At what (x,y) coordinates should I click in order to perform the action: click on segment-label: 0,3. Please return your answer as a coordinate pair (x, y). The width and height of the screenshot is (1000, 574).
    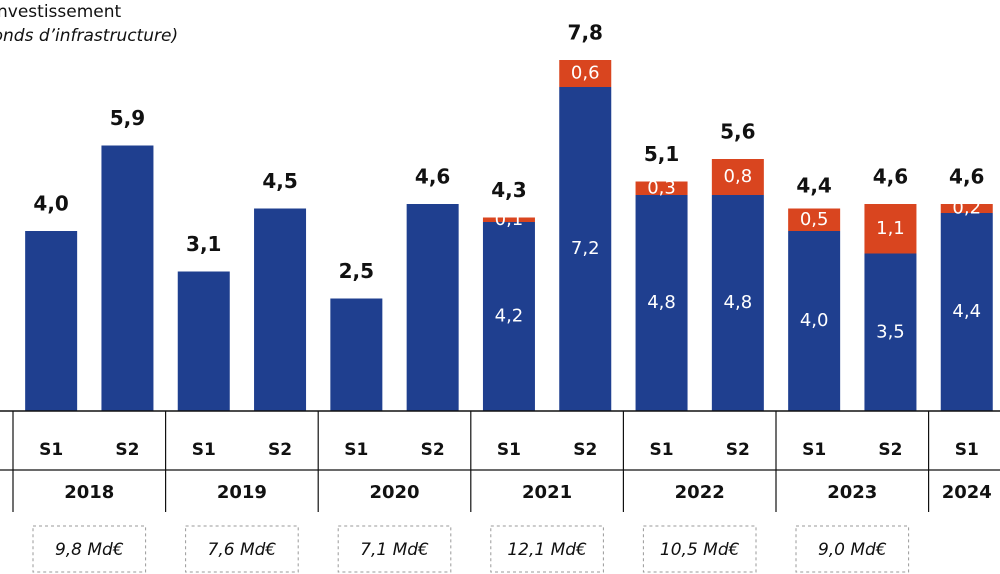
    Looking at the image, I should click on (661, 187).